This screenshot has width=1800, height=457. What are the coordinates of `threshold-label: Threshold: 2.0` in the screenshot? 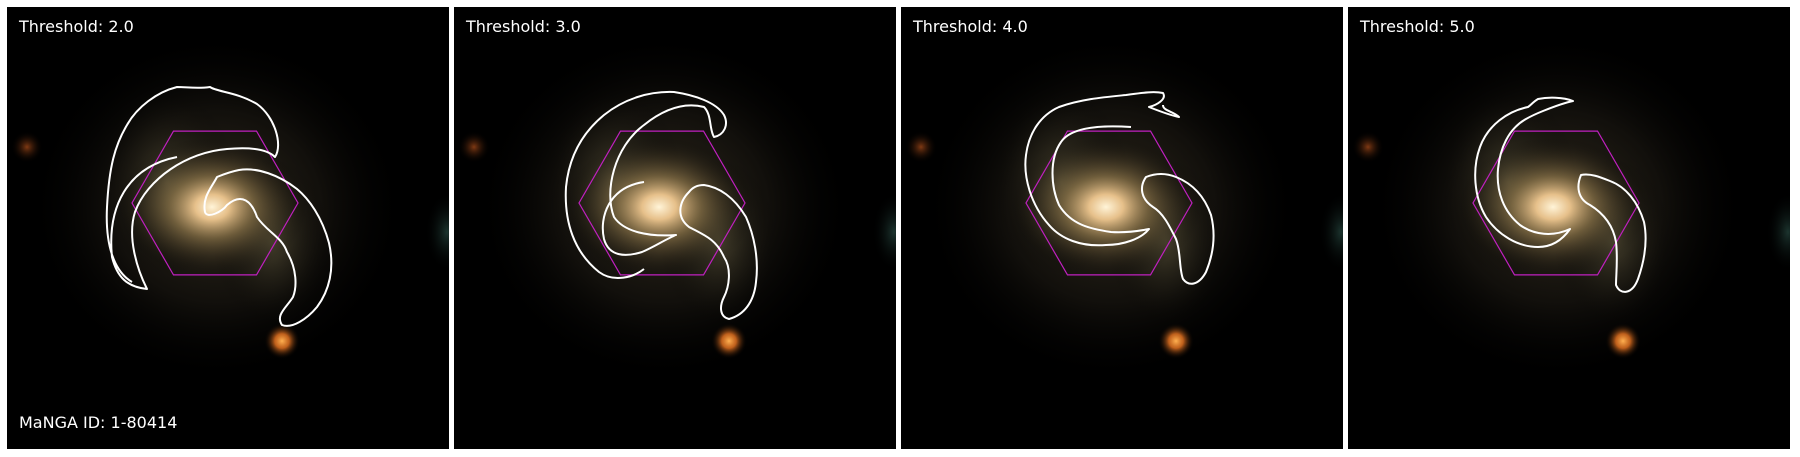 It's located at (76, 26).